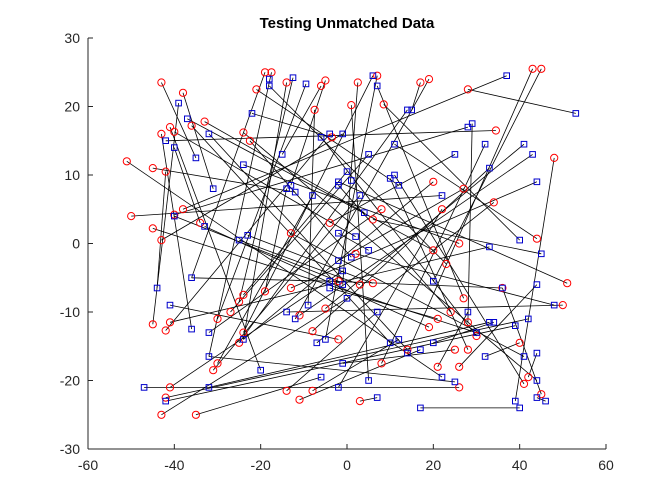 The width and height of the screenshot is (672, 504). What do you see at coordinates (88, 465) in the screenshot?
I see `x-tick-label: -60` at bounding box center [88, 465].